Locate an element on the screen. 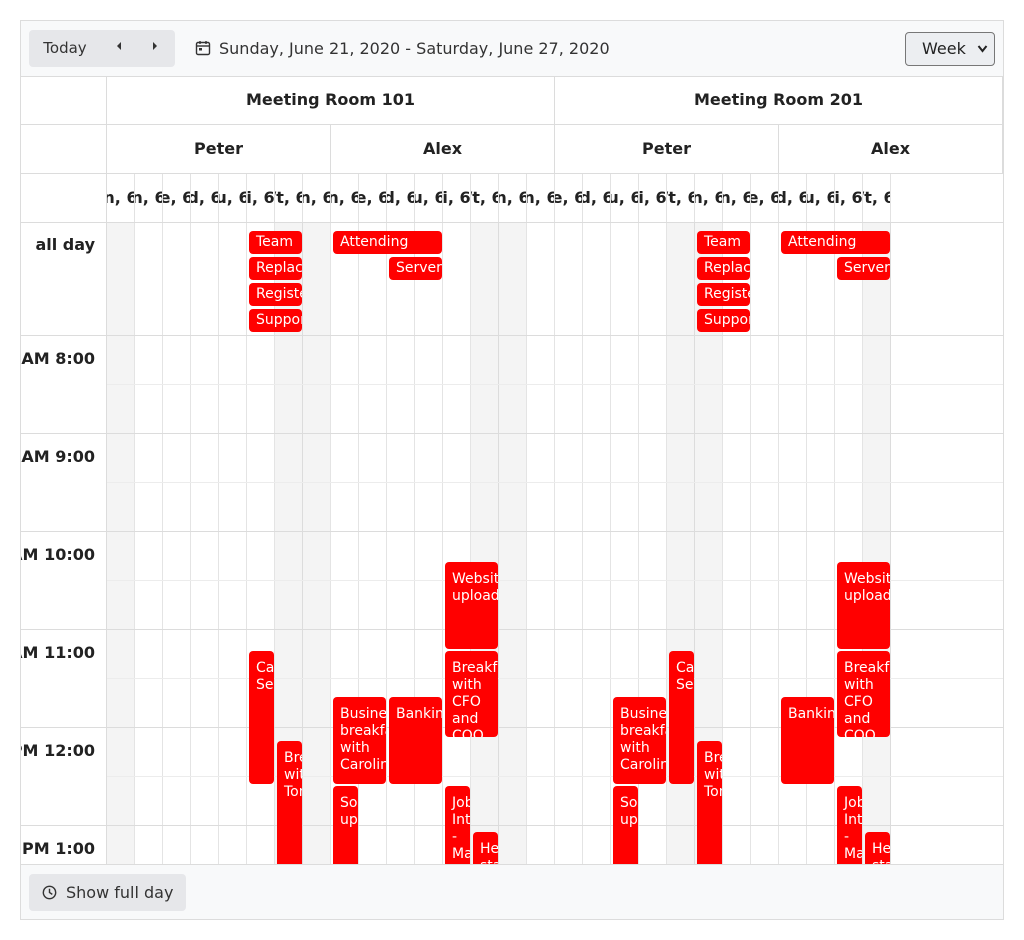  date-cell-label: e, 6 is located at coordinates (372, 197).